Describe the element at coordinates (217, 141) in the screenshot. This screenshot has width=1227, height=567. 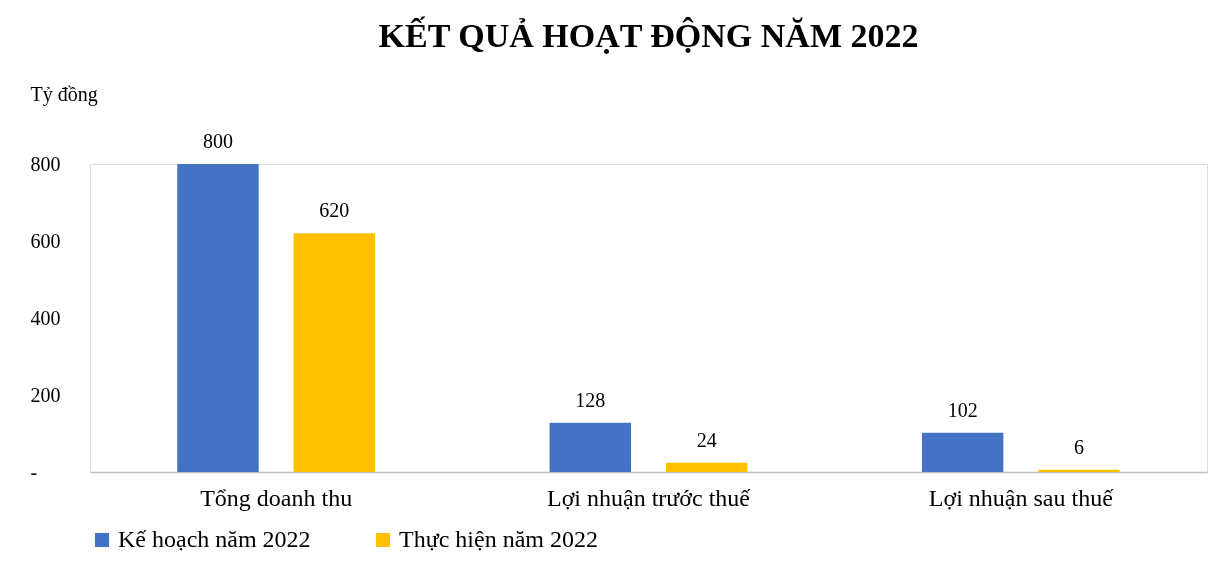
I see `data-label: 800` at that location.